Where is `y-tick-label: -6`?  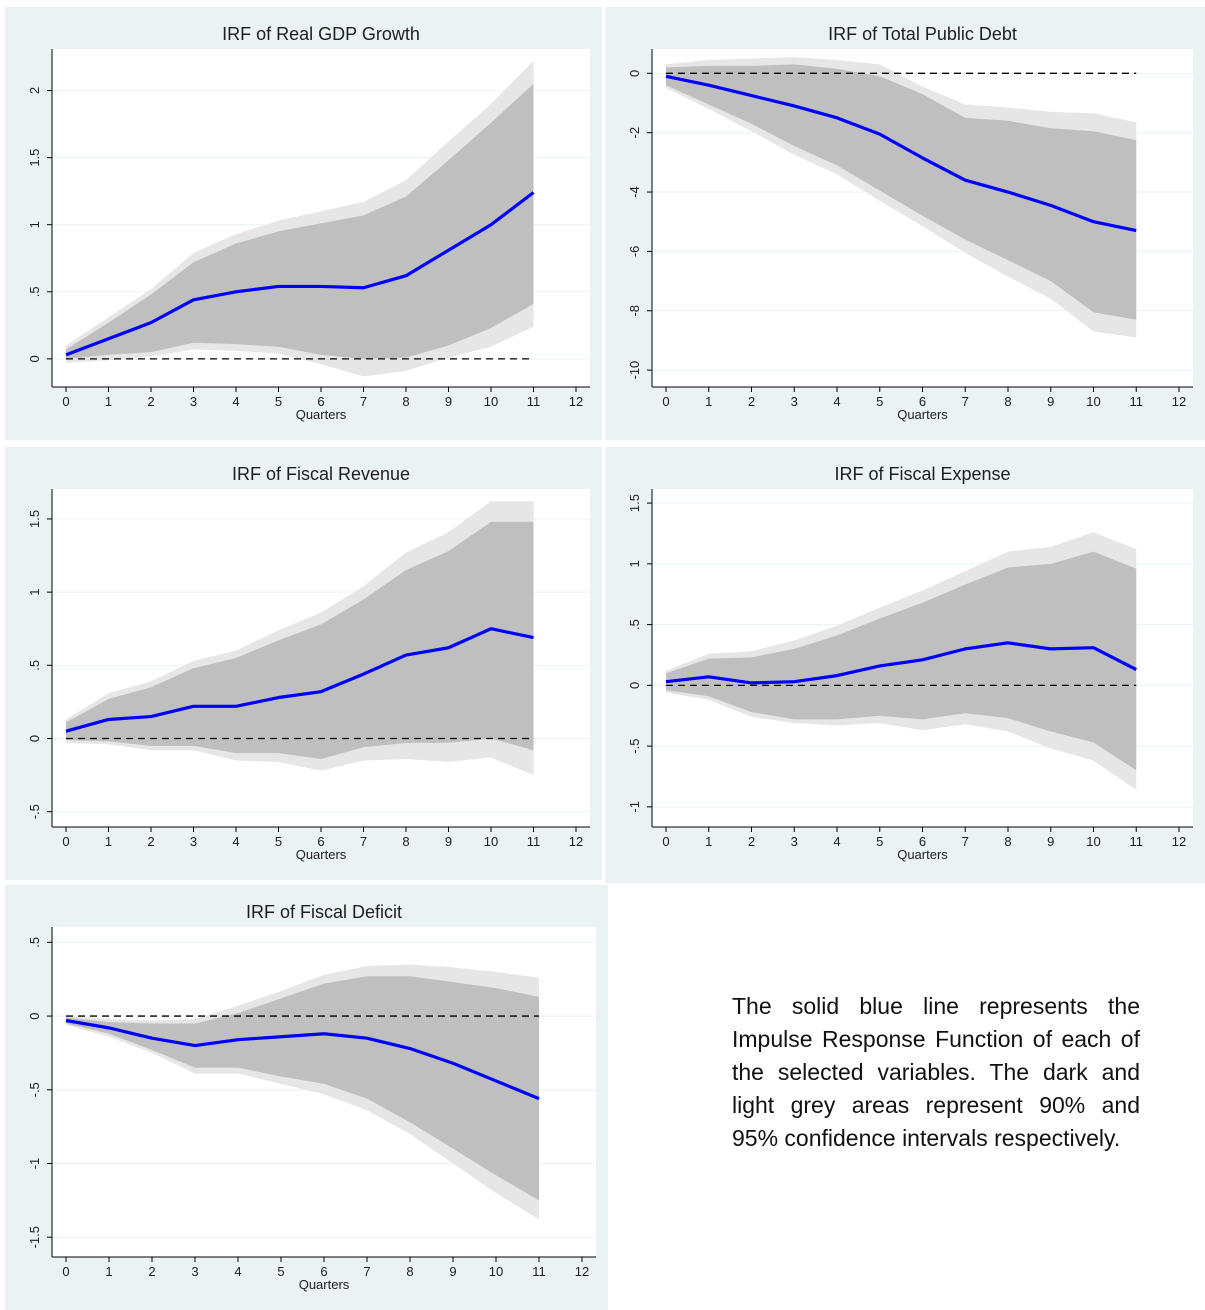
y-tick-label: -6 is located at coordinates (634, 252).